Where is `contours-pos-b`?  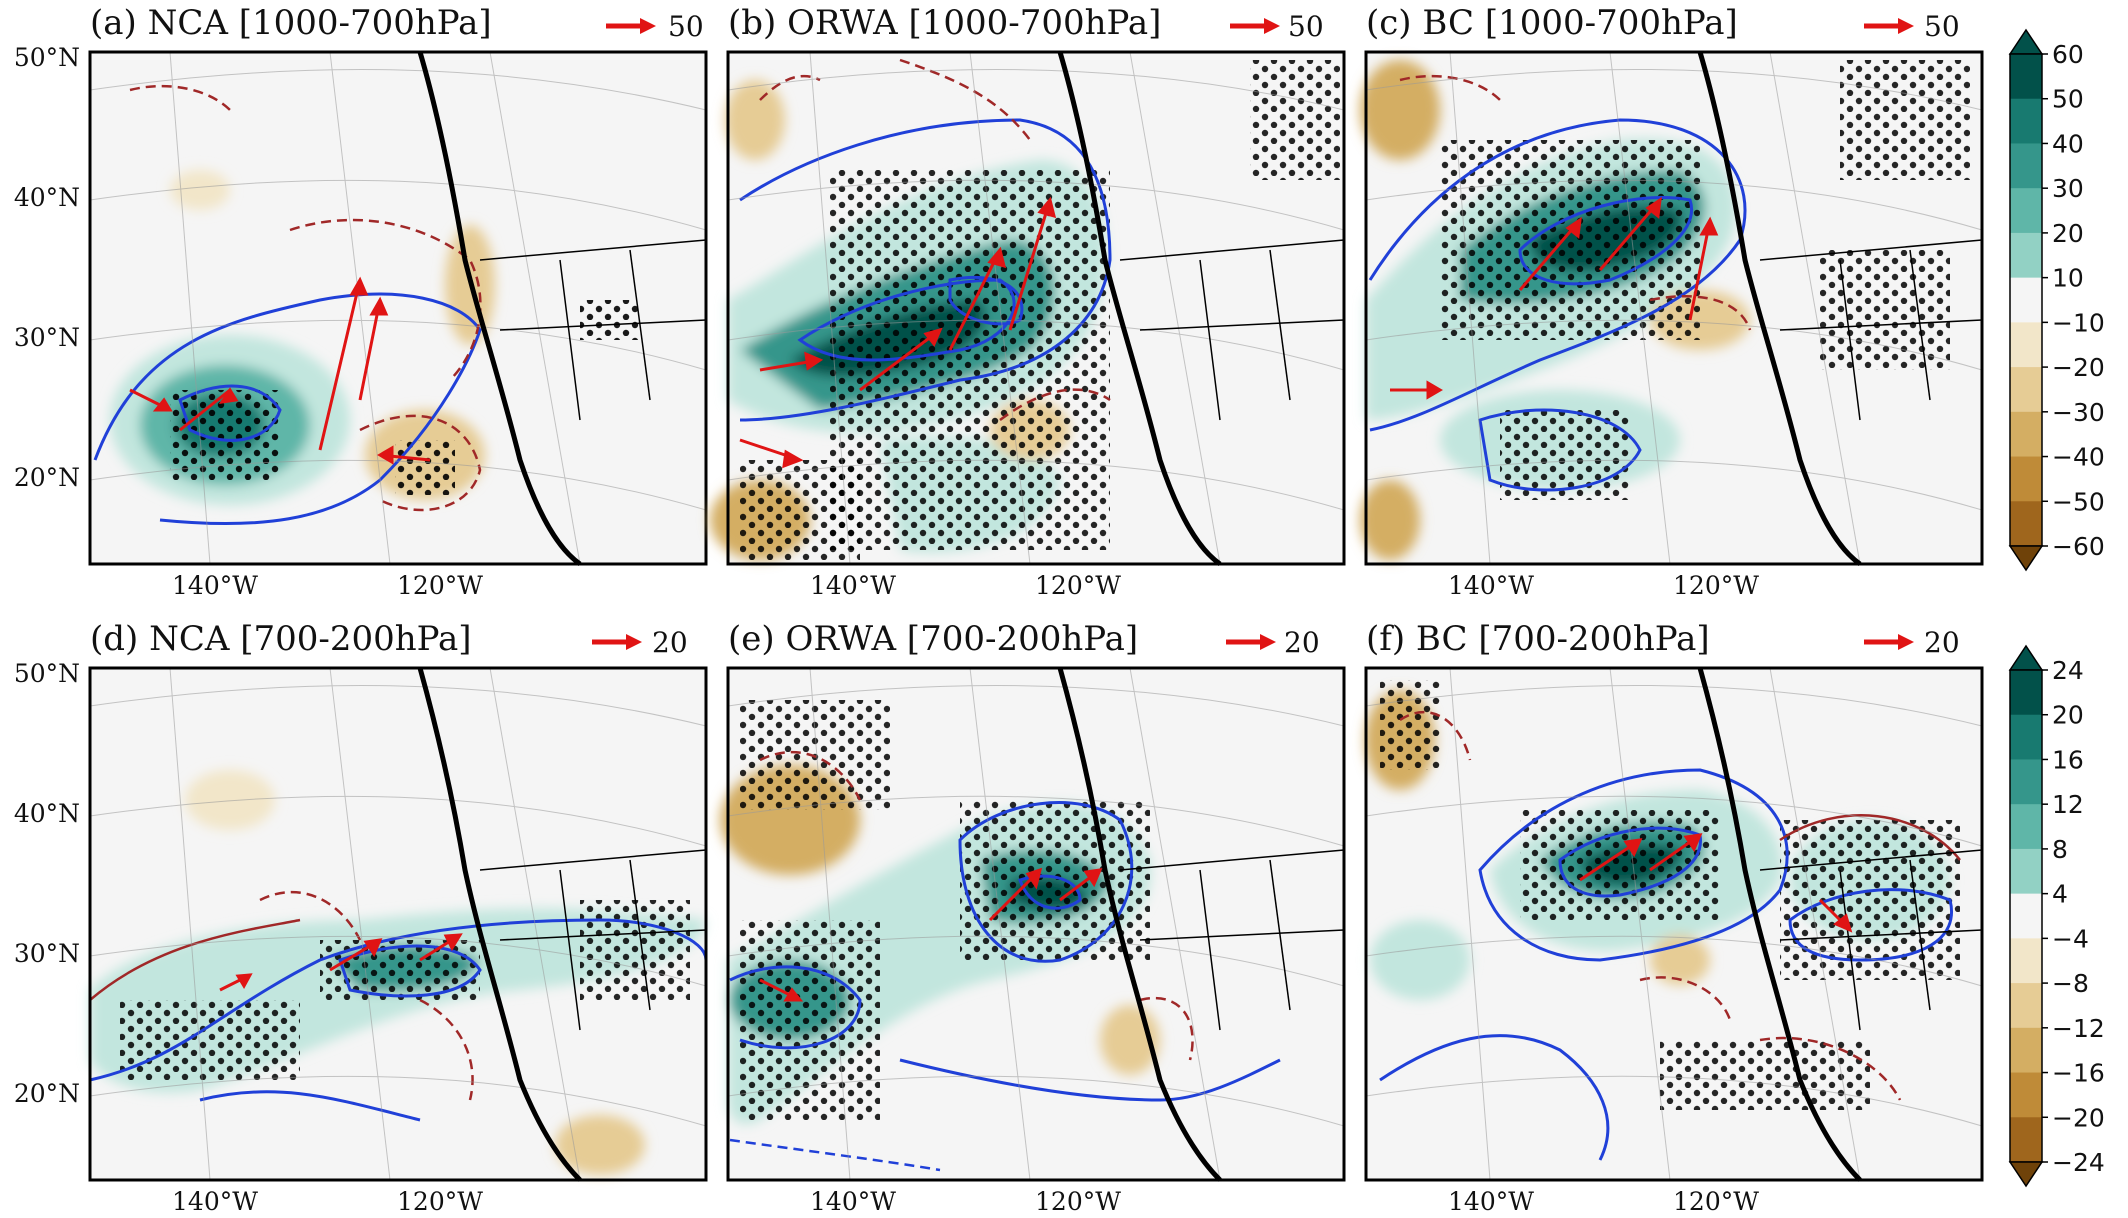
contours-pos-b is located at coordinates (925, 270).